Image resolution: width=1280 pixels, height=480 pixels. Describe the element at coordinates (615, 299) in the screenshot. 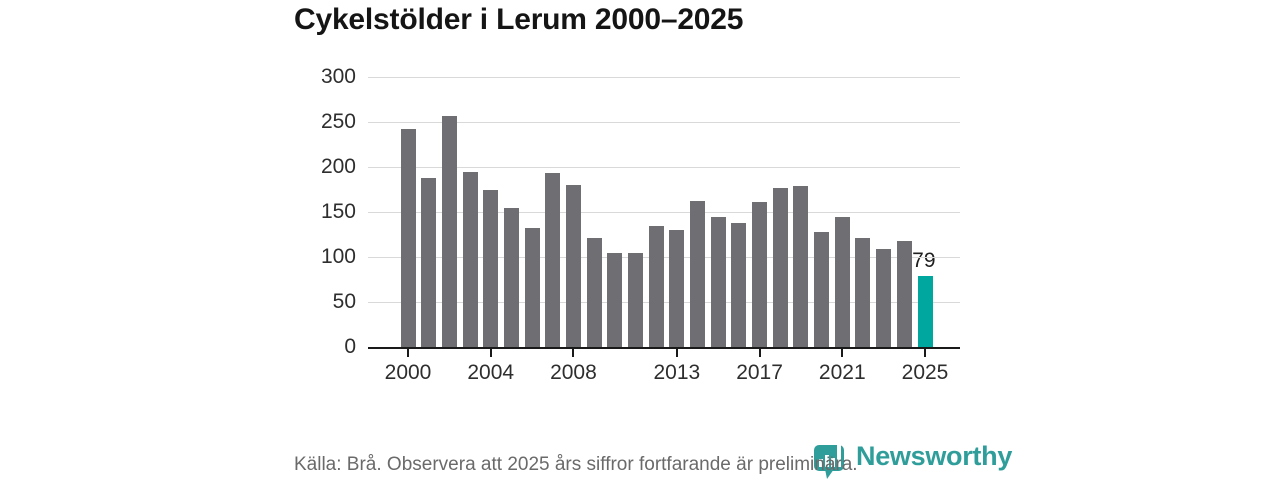

I see `bar-2010` at that location.